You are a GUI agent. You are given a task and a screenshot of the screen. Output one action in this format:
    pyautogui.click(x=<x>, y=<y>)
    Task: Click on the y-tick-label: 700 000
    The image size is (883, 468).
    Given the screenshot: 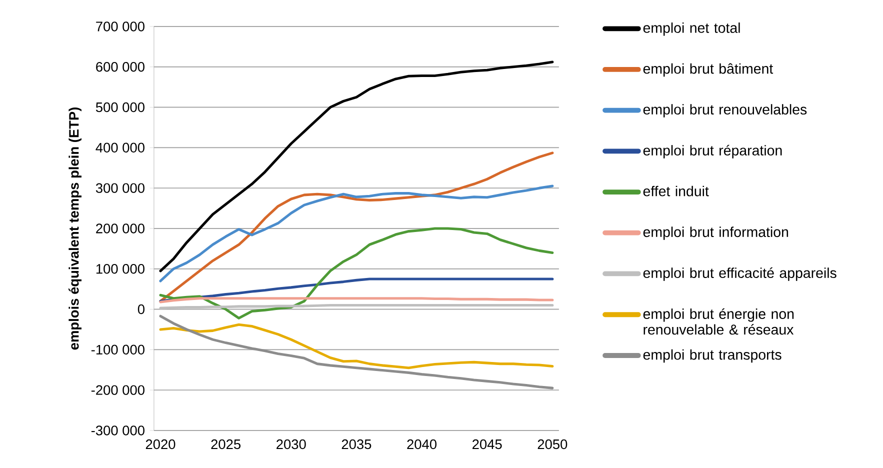 What is the action you would take?
    pyautogui.click(x=120, y=27)
    